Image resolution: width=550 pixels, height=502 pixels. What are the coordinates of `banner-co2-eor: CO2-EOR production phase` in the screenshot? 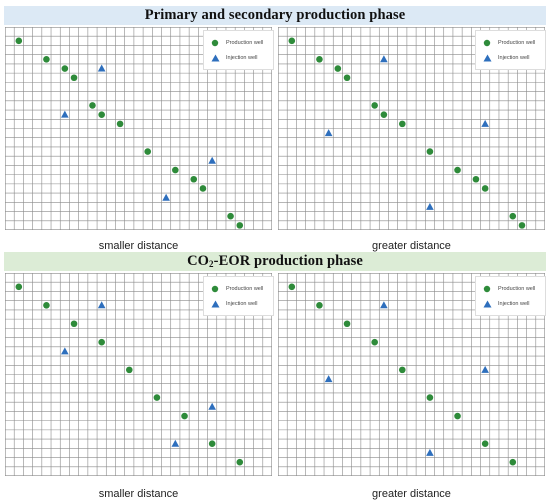 It's located at (275, 261).